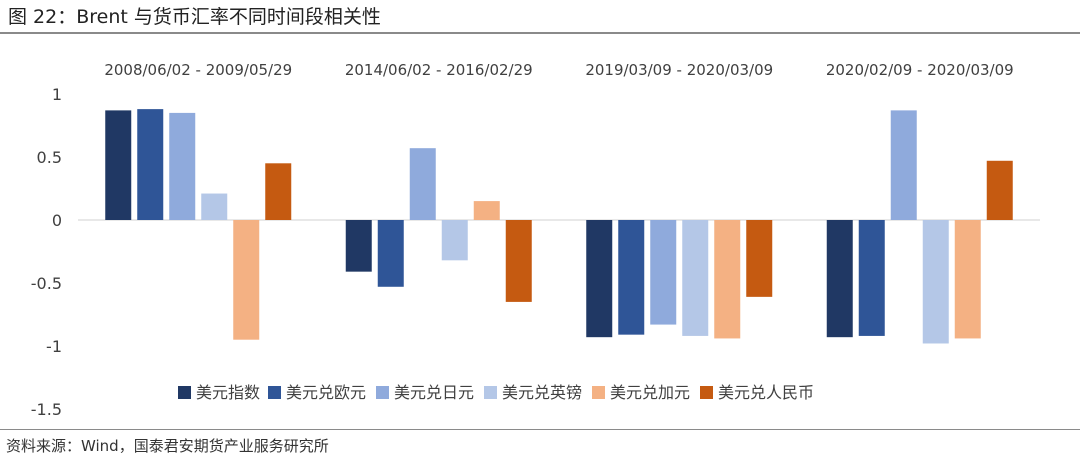 This screenshot has width=1080, height=459. What do you see at coordinates (540, 429) in the screenshot?
I see `bottom-rule` at bounding box center [540, 429].